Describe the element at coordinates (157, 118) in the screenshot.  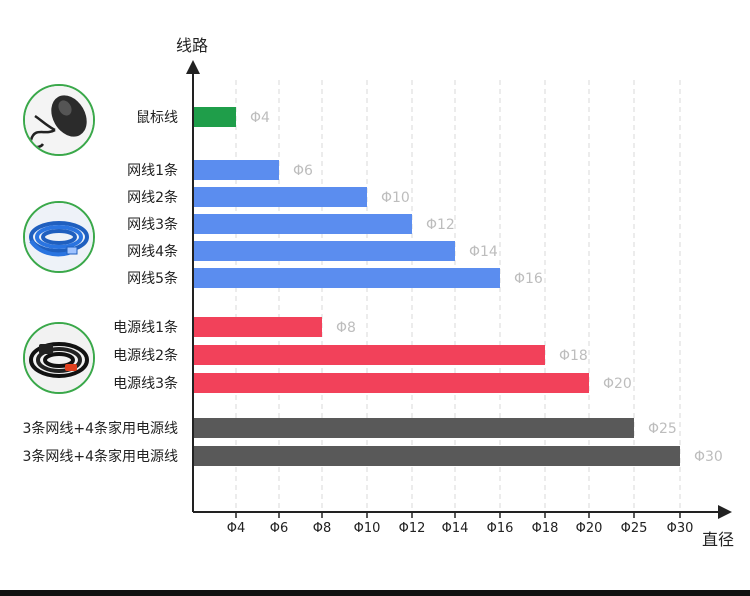
I see `bar-category-label: 鼠标线` at that location.